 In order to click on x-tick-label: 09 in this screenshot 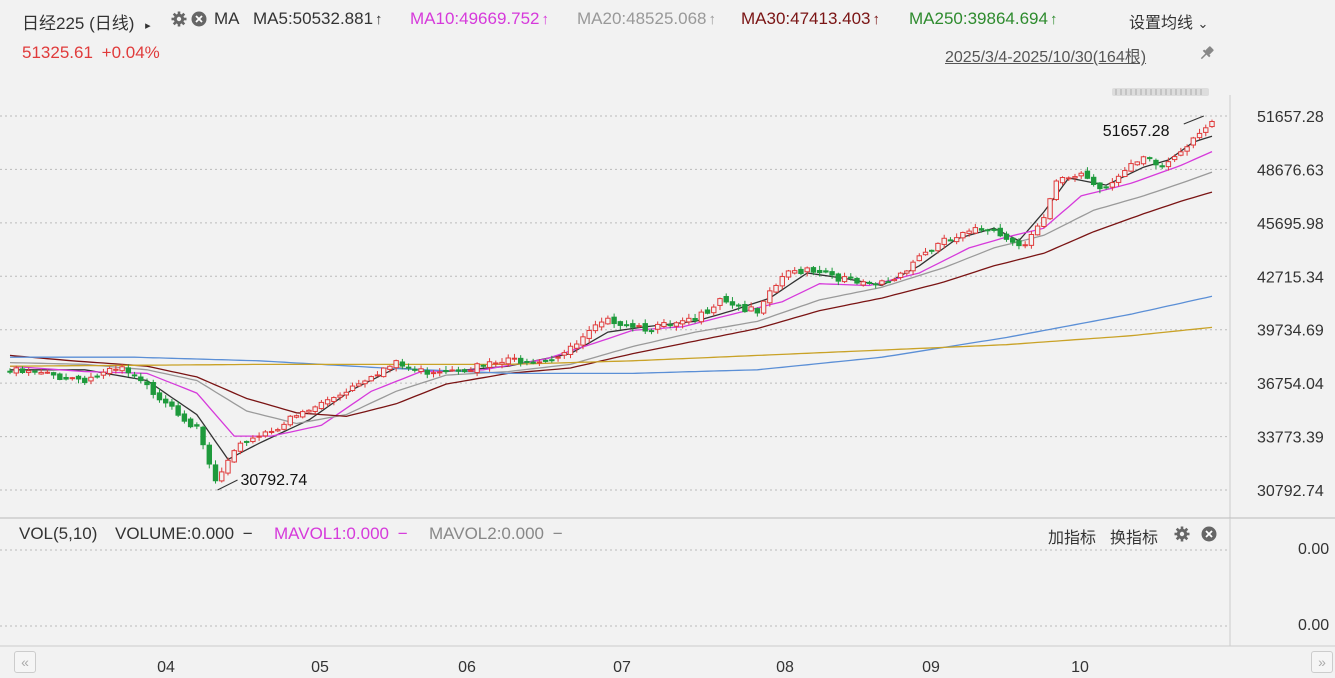, I will do `click(931, 667)`.